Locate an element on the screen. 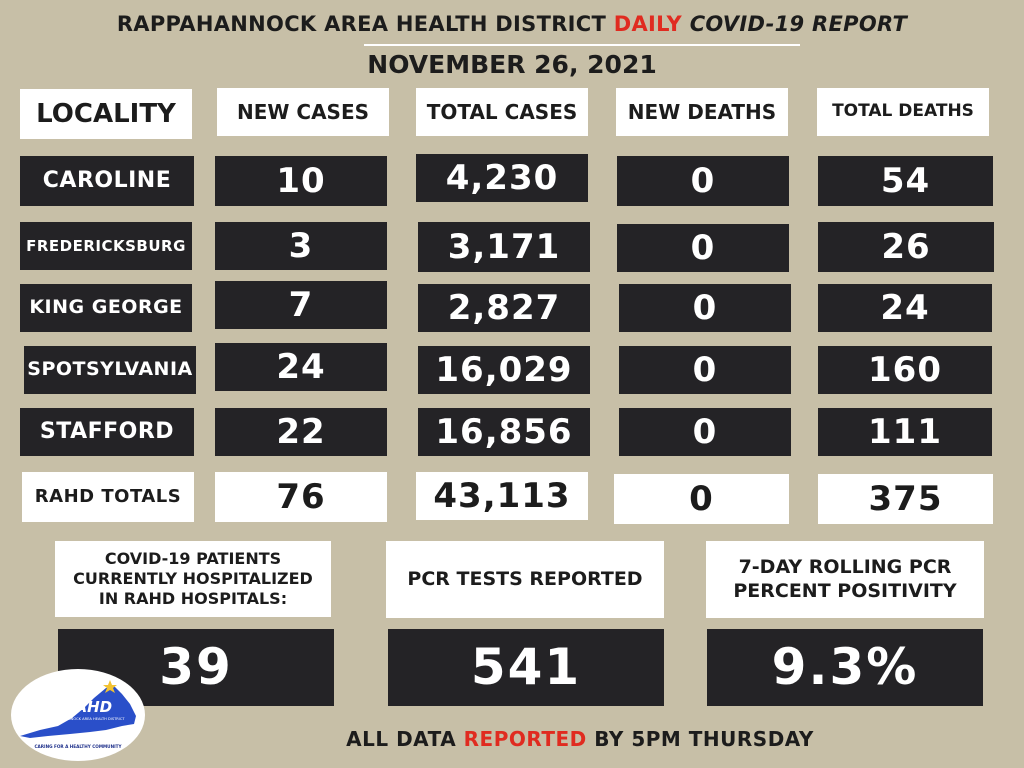 The height and width of the screenshot is (768, 1024). total-cases-king-george: 2,827 is located at coordinates (504, 308).